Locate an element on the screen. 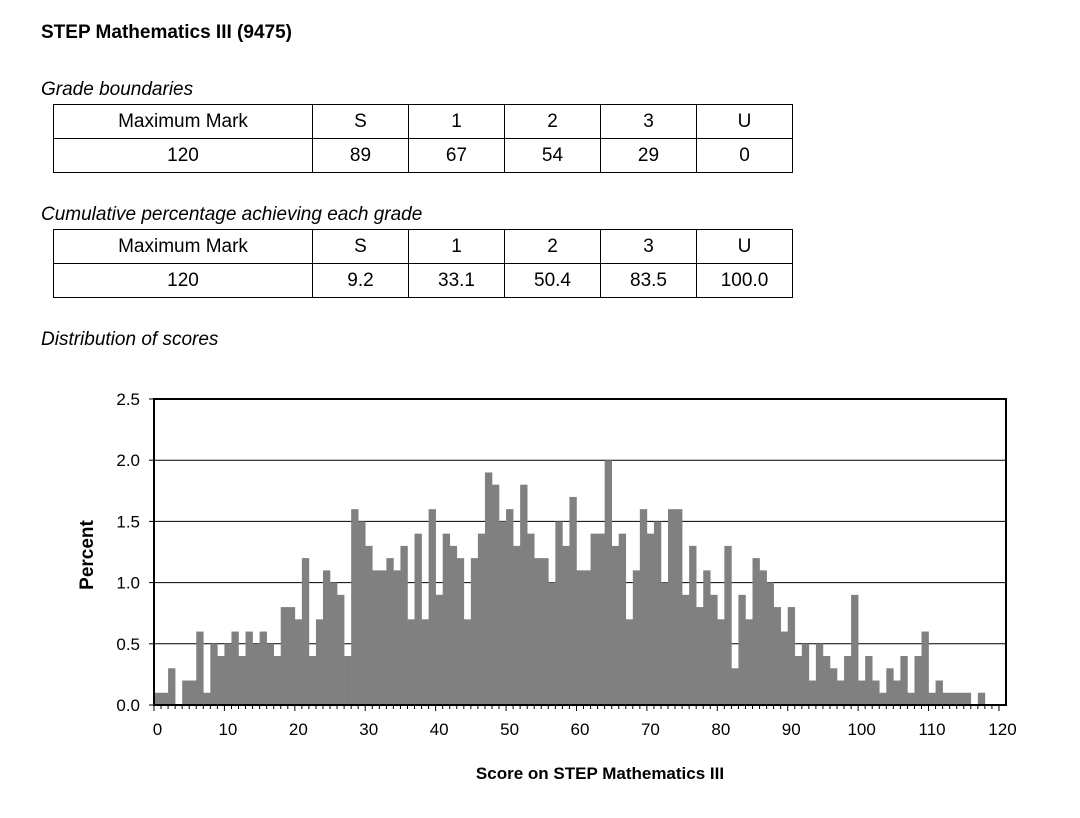  x-tick-label: 70 is located at coordinates (650, 729).